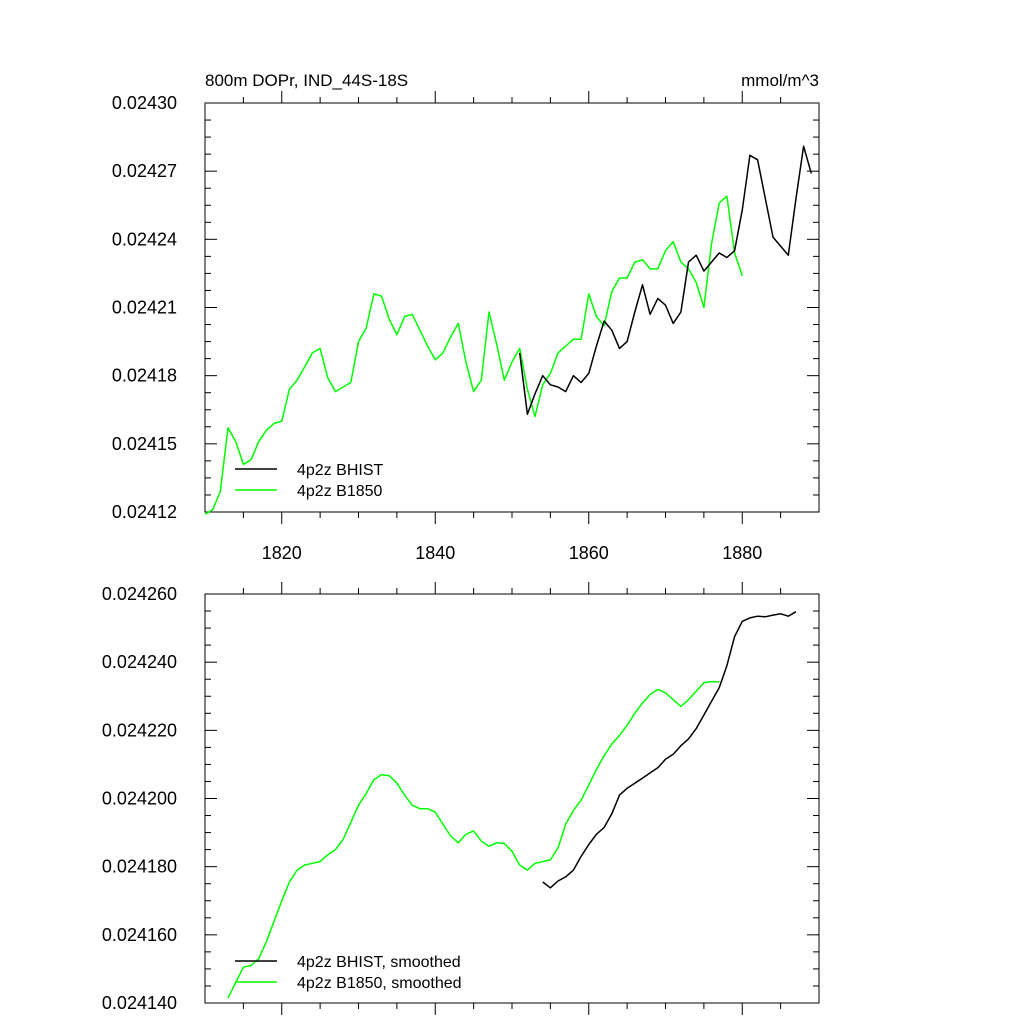 Image resolution: width=1024 pixels, height=1024 pixels. I want to click on legend-label-bhist: 4p2z BHIST, so click(340, 470).